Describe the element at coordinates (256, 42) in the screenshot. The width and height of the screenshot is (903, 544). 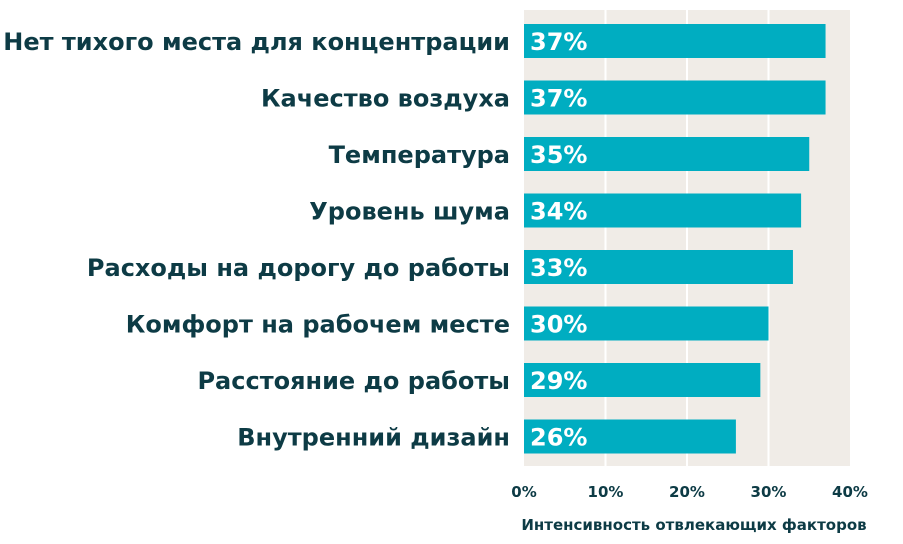
I see `category-label: Нет тихого места для концентрации` at that location.